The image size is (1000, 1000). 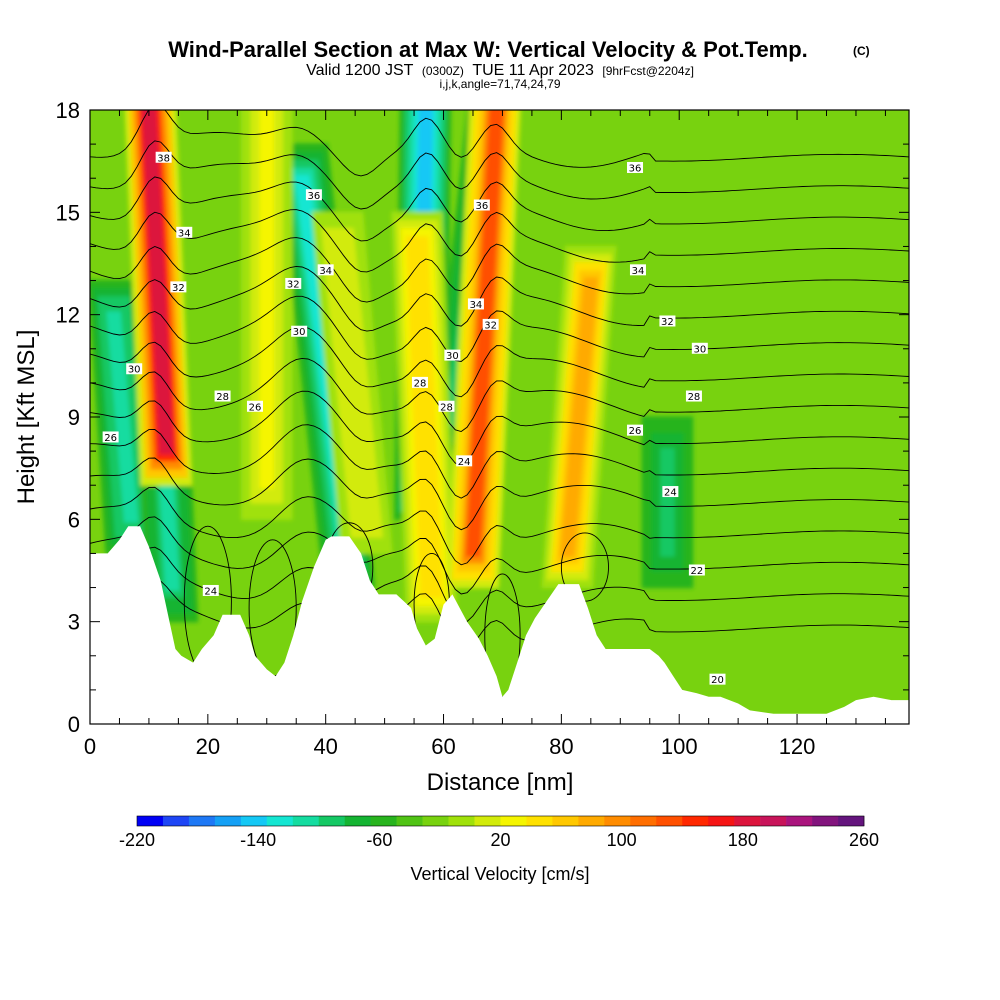 I want to click on forecast-info: [9hrFcst@2204z], so click(x=648, y=71).